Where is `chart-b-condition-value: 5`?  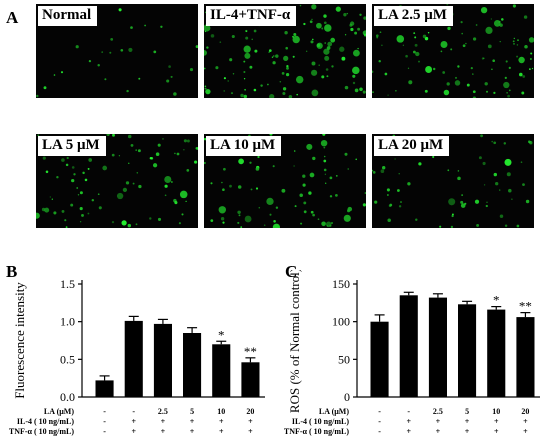
chart-b-condition-value: 5 is located at coordinates (192, 411).